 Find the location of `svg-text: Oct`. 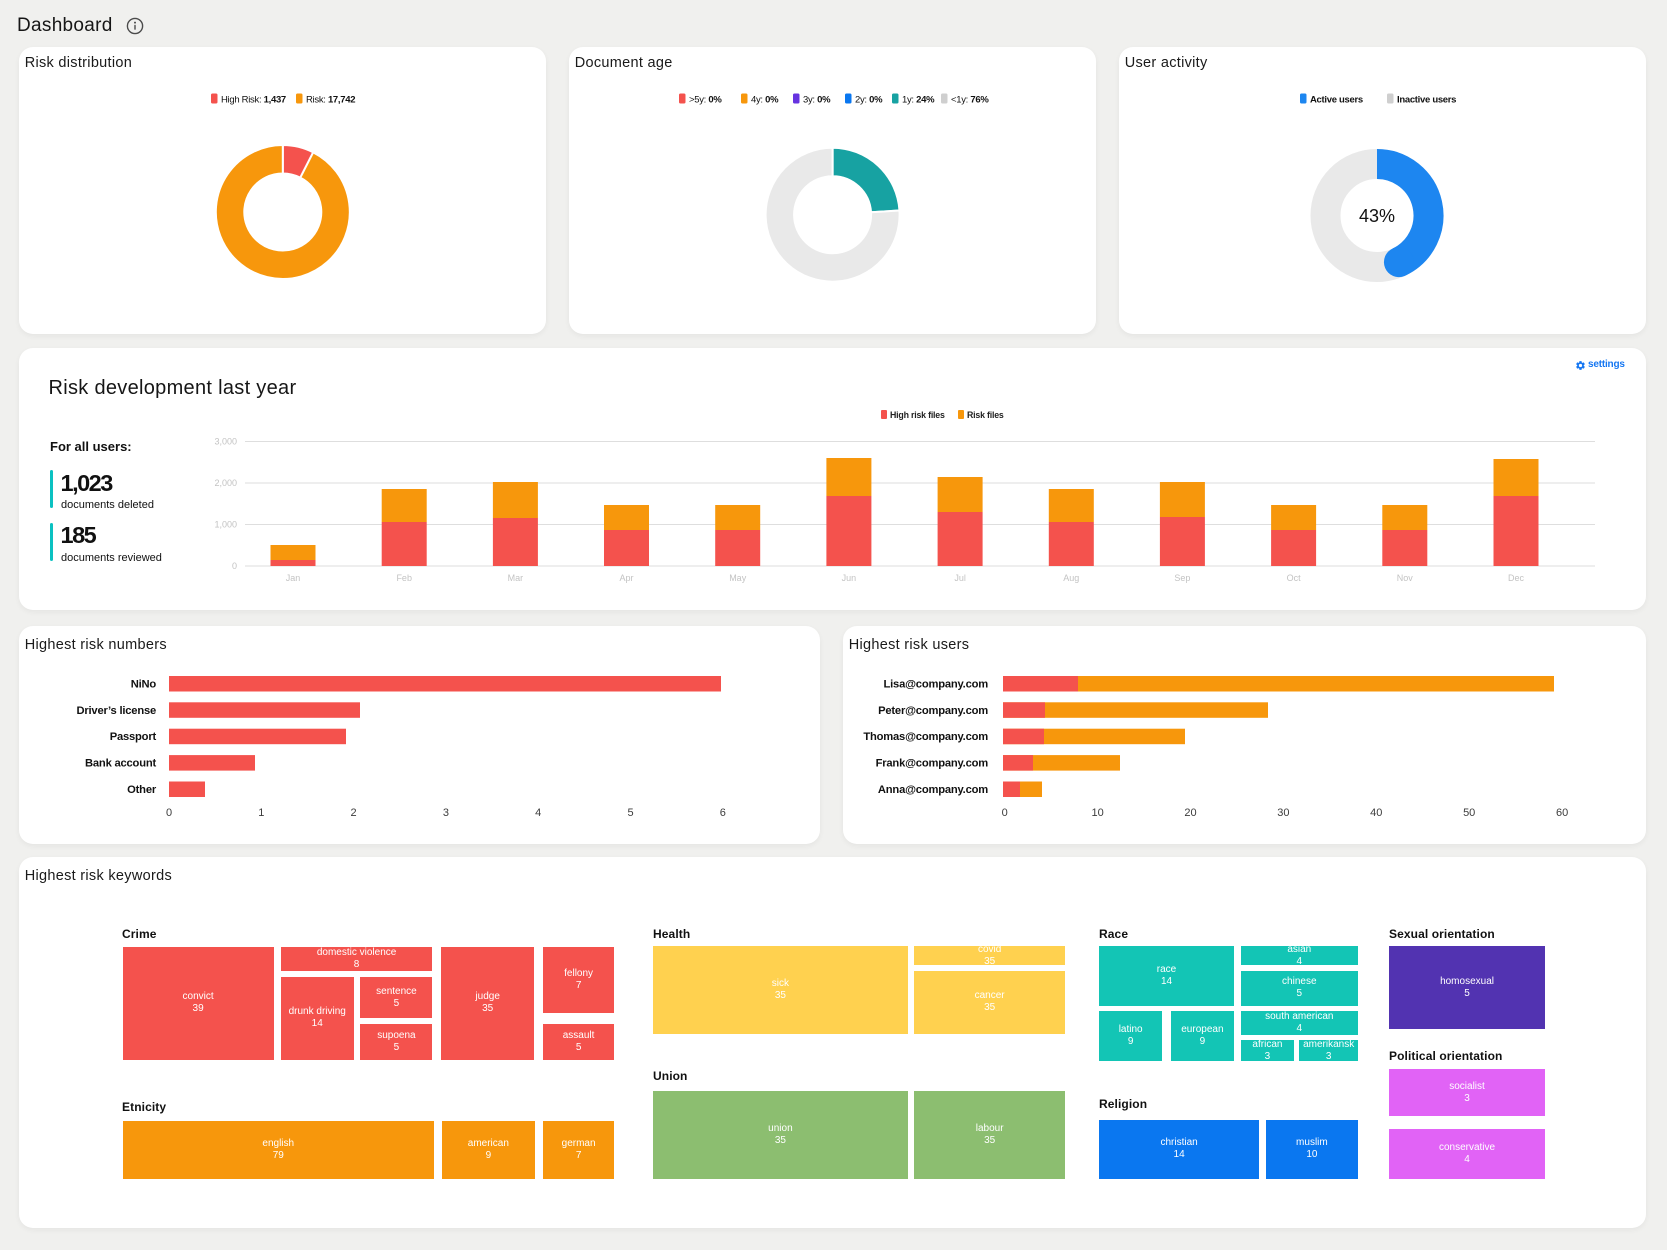

svg-text: Oct is located at coordinates (1294, 578).